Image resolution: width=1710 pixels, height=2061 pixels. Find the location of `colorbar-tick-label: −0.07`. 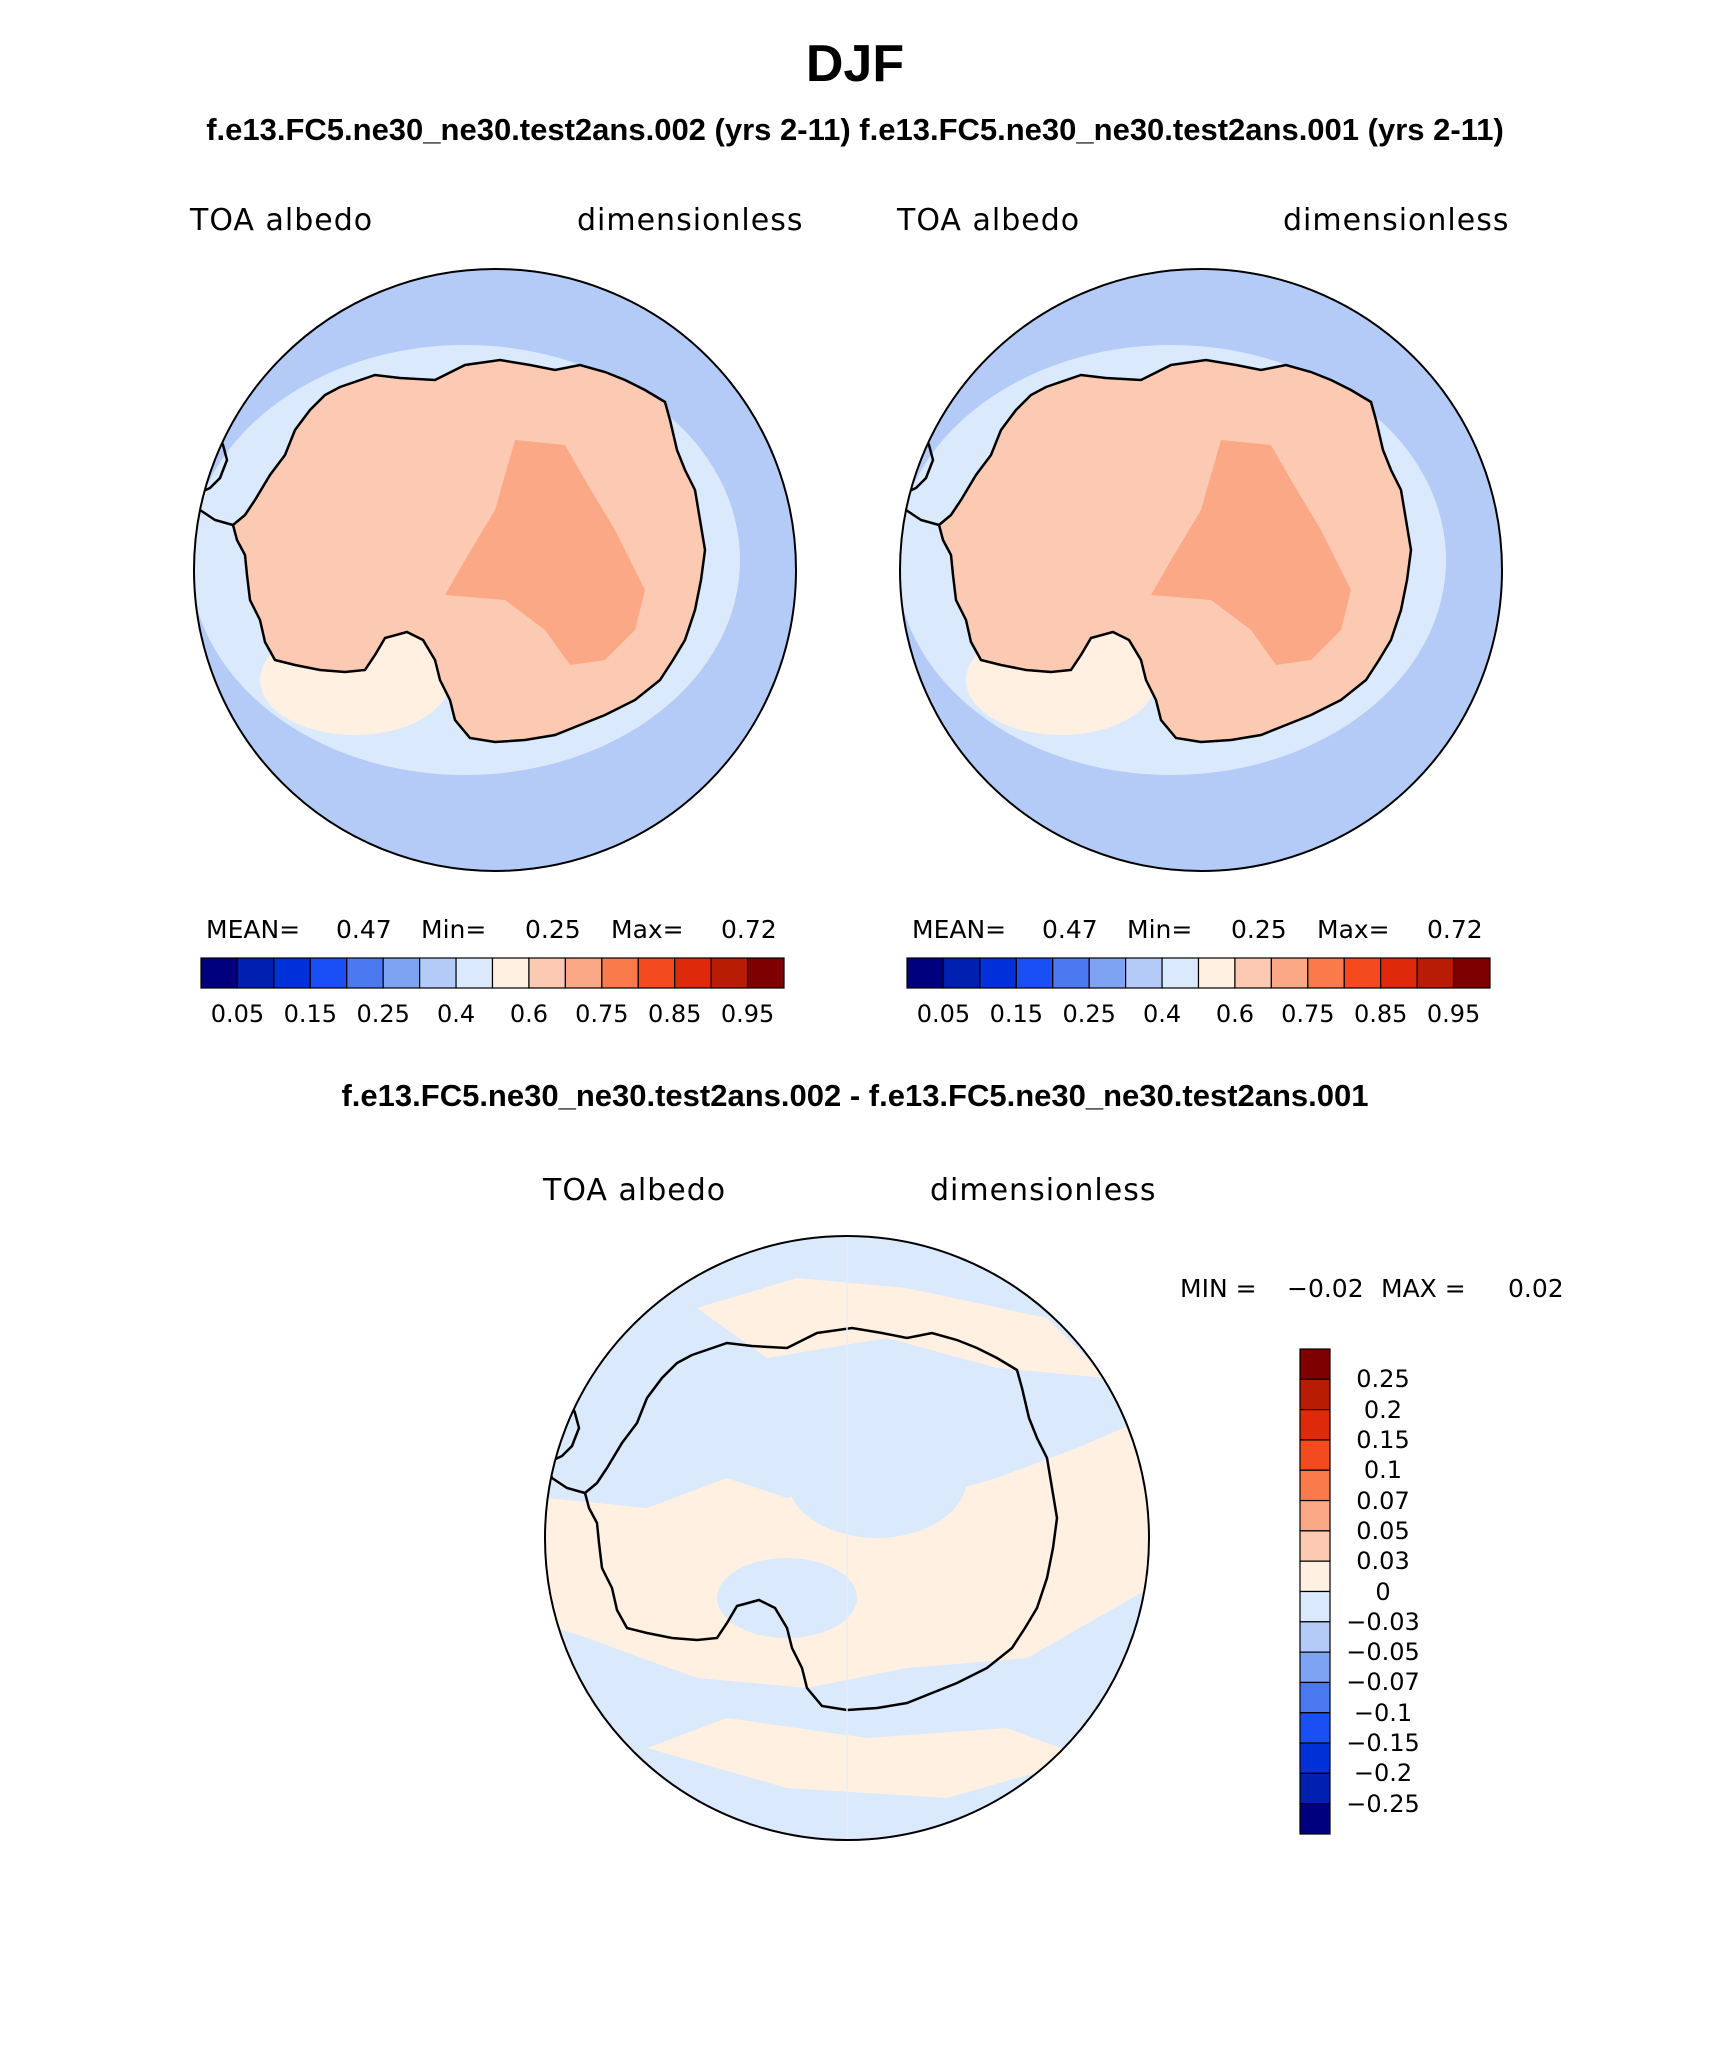

colorbar-tick-label: −0.07 is located at coordinates (1383, 1682).